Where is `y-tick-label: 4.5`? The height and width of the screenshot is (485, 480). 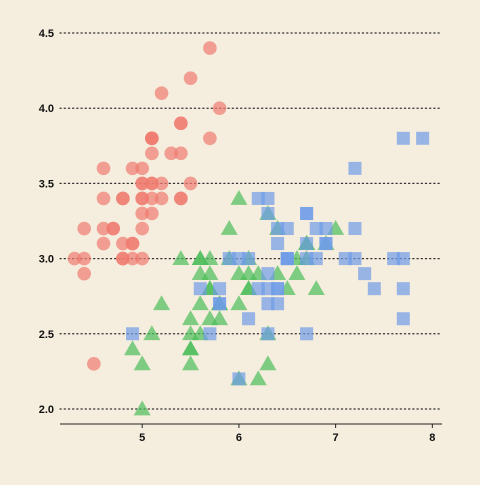 y-tick-label: 4.5 is located at coordinates (46, 34).